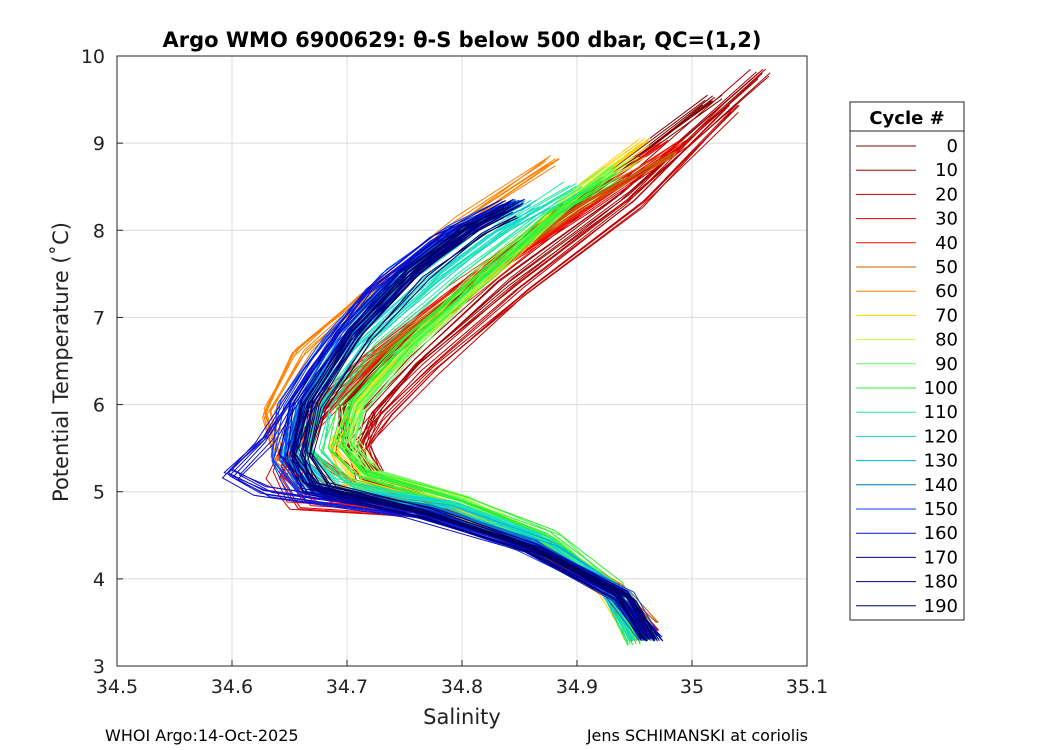  I want to click on legend-entry-label: 60, so click(946, 291).